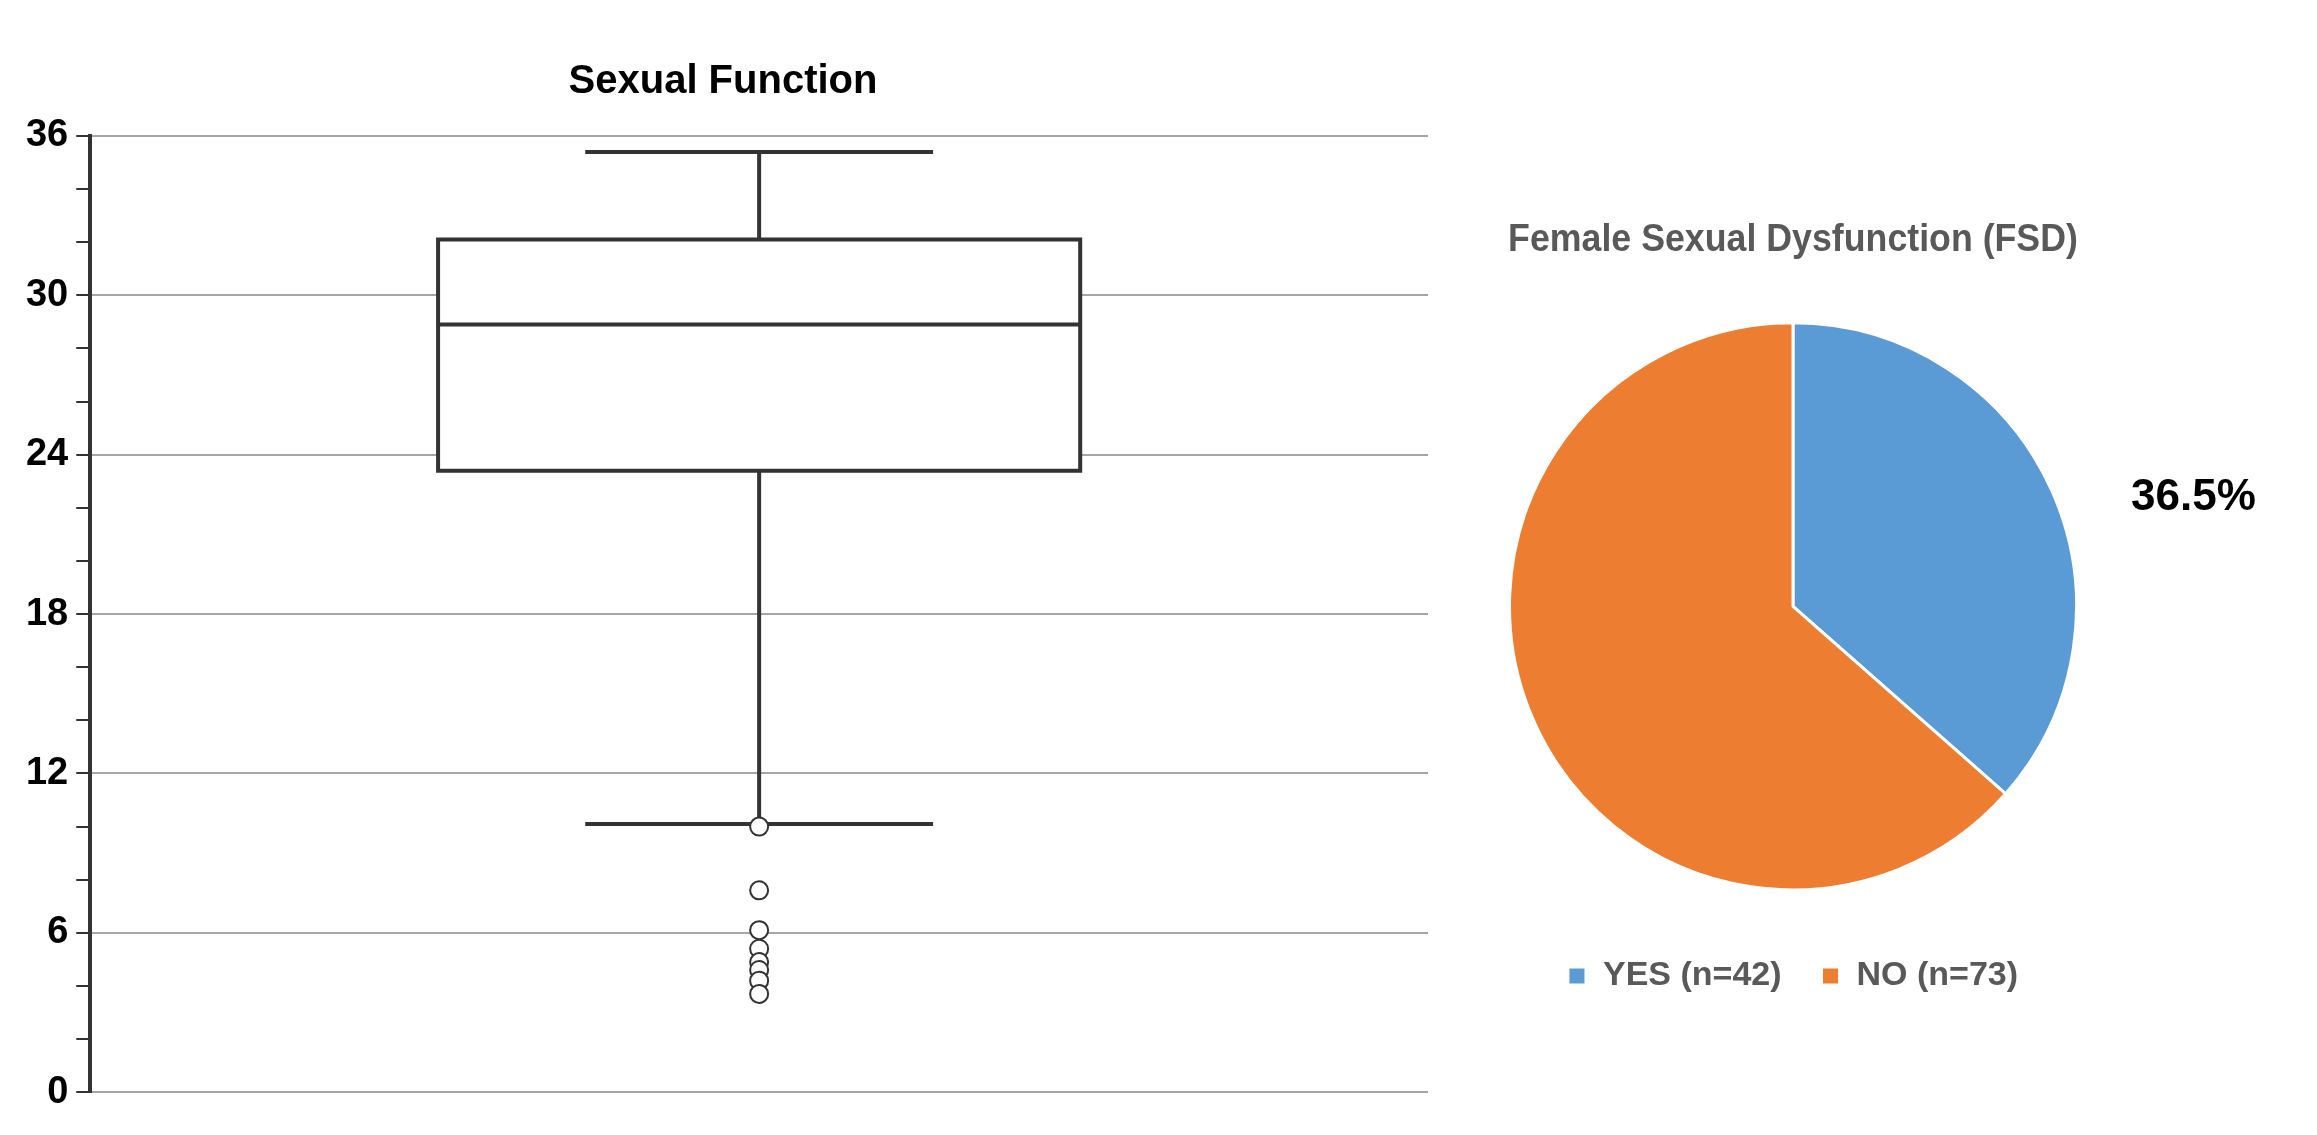  What do you see at coordinates (58, 930) in the screenshot?
I see `y-tick-label: 6` at bounding box center [58, 930].